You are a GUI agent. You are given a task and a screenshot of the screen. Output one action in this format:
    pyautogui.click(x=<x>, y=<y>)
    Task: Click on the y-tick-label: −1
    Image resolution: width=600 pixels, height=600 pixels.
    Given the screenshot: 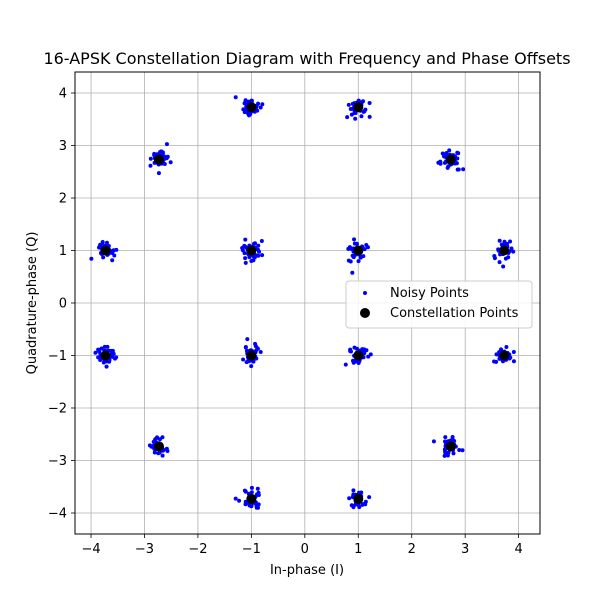 What is the action you would take?
    pyautogui.click(x=57, y=356)
    